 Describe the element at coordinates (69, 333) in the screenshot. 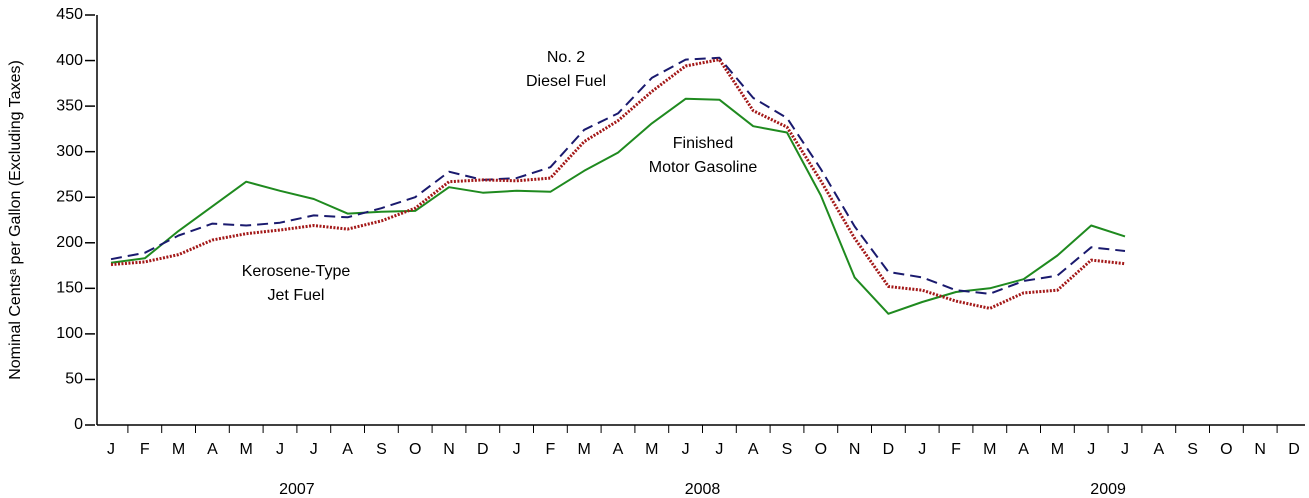

I see `y-tick-label: 100` at that location.